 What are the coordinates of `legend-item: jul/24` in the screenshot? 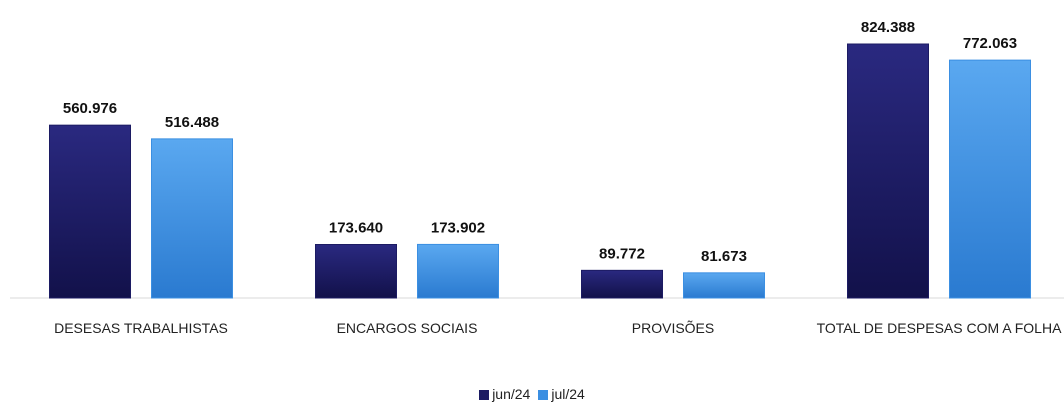 It's located at (561, 394).